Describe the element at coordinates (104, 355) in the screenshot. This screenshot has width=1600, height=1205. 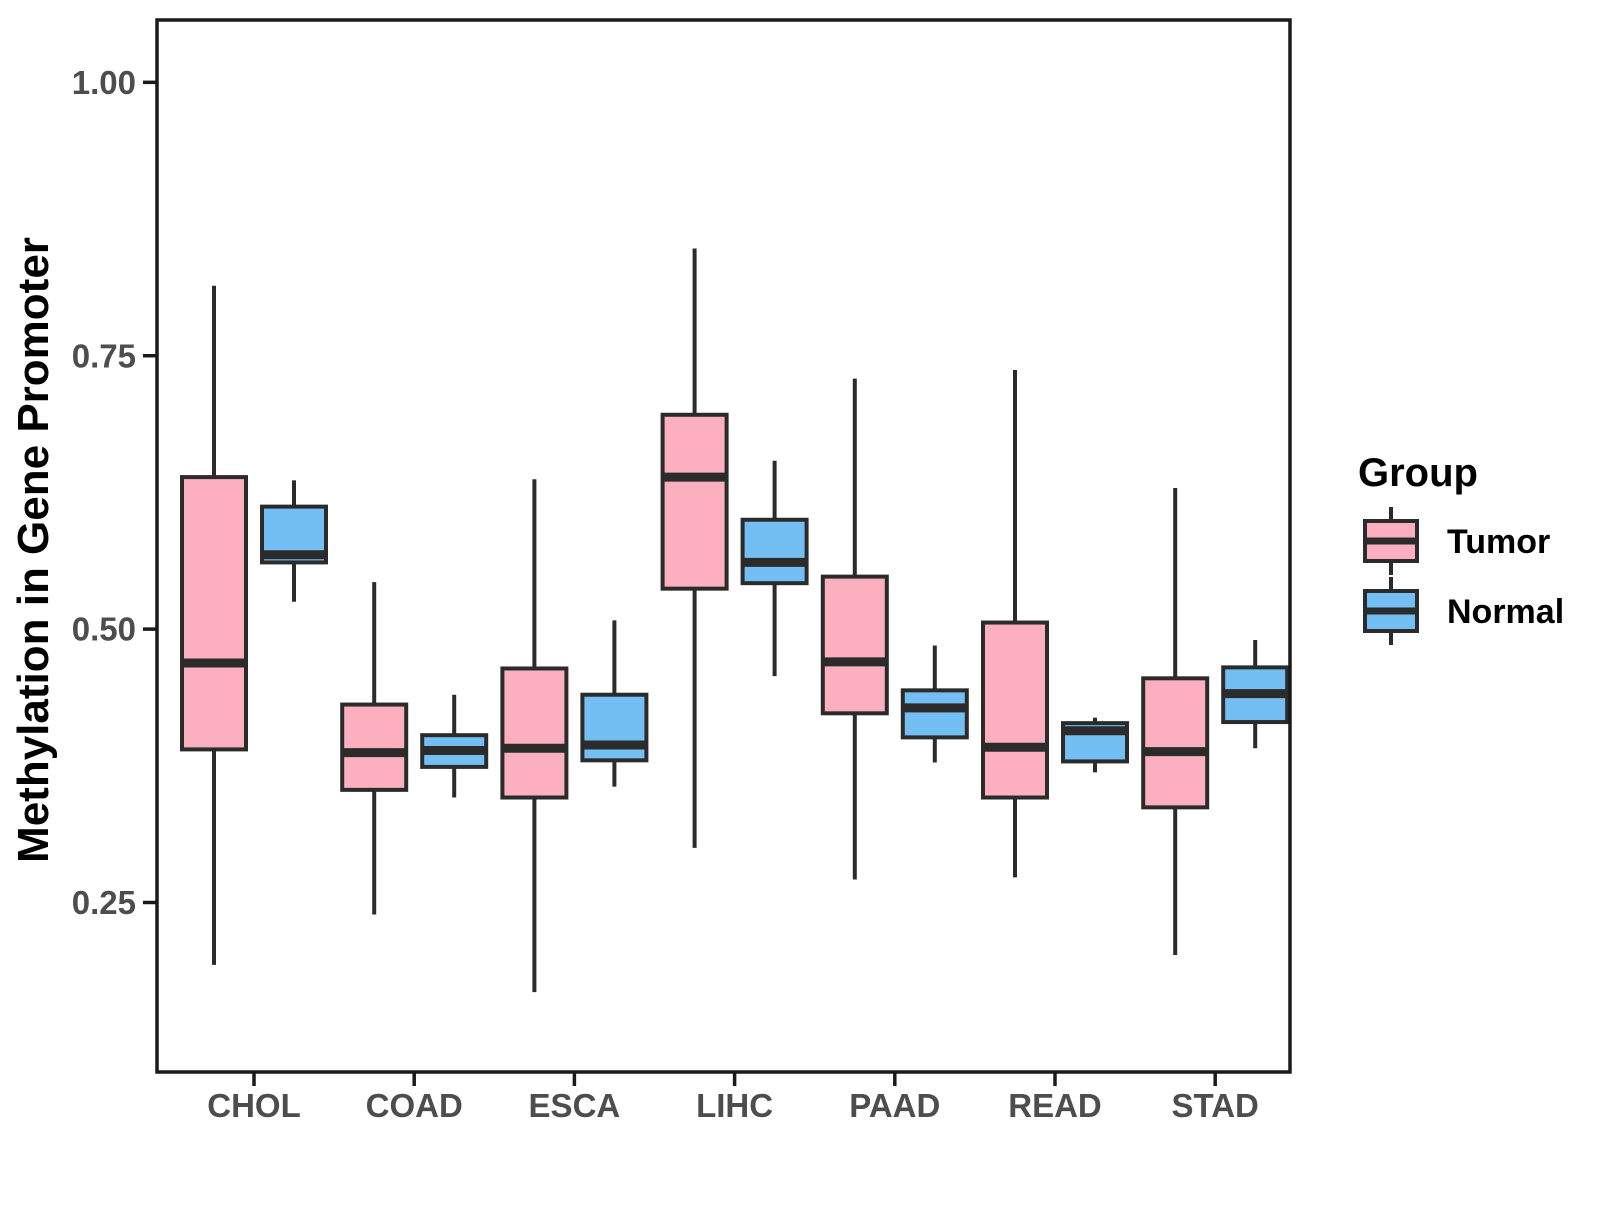
I see `y-tick-label: 0.75` at that location.